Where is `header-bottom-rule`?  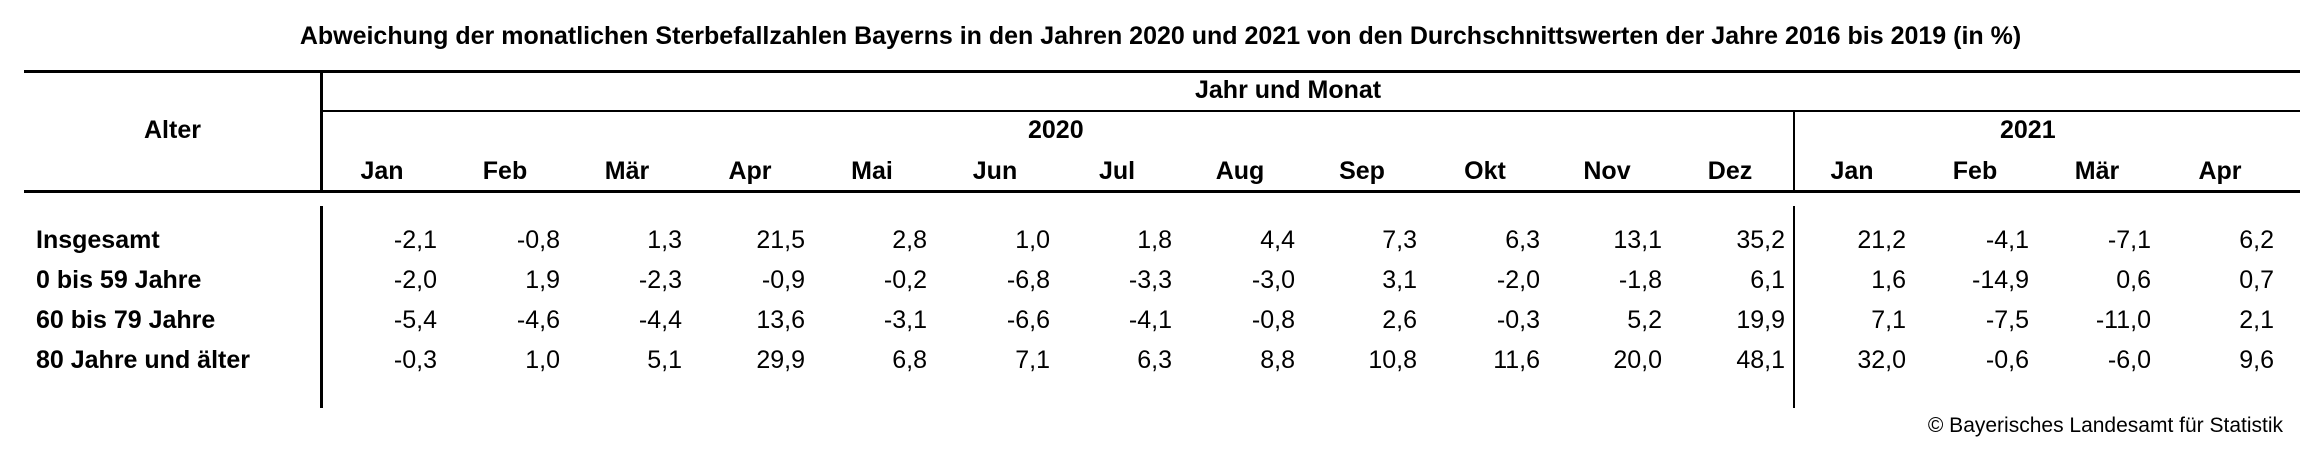 header-bottom-rule is located at coordinates (1162, 191).